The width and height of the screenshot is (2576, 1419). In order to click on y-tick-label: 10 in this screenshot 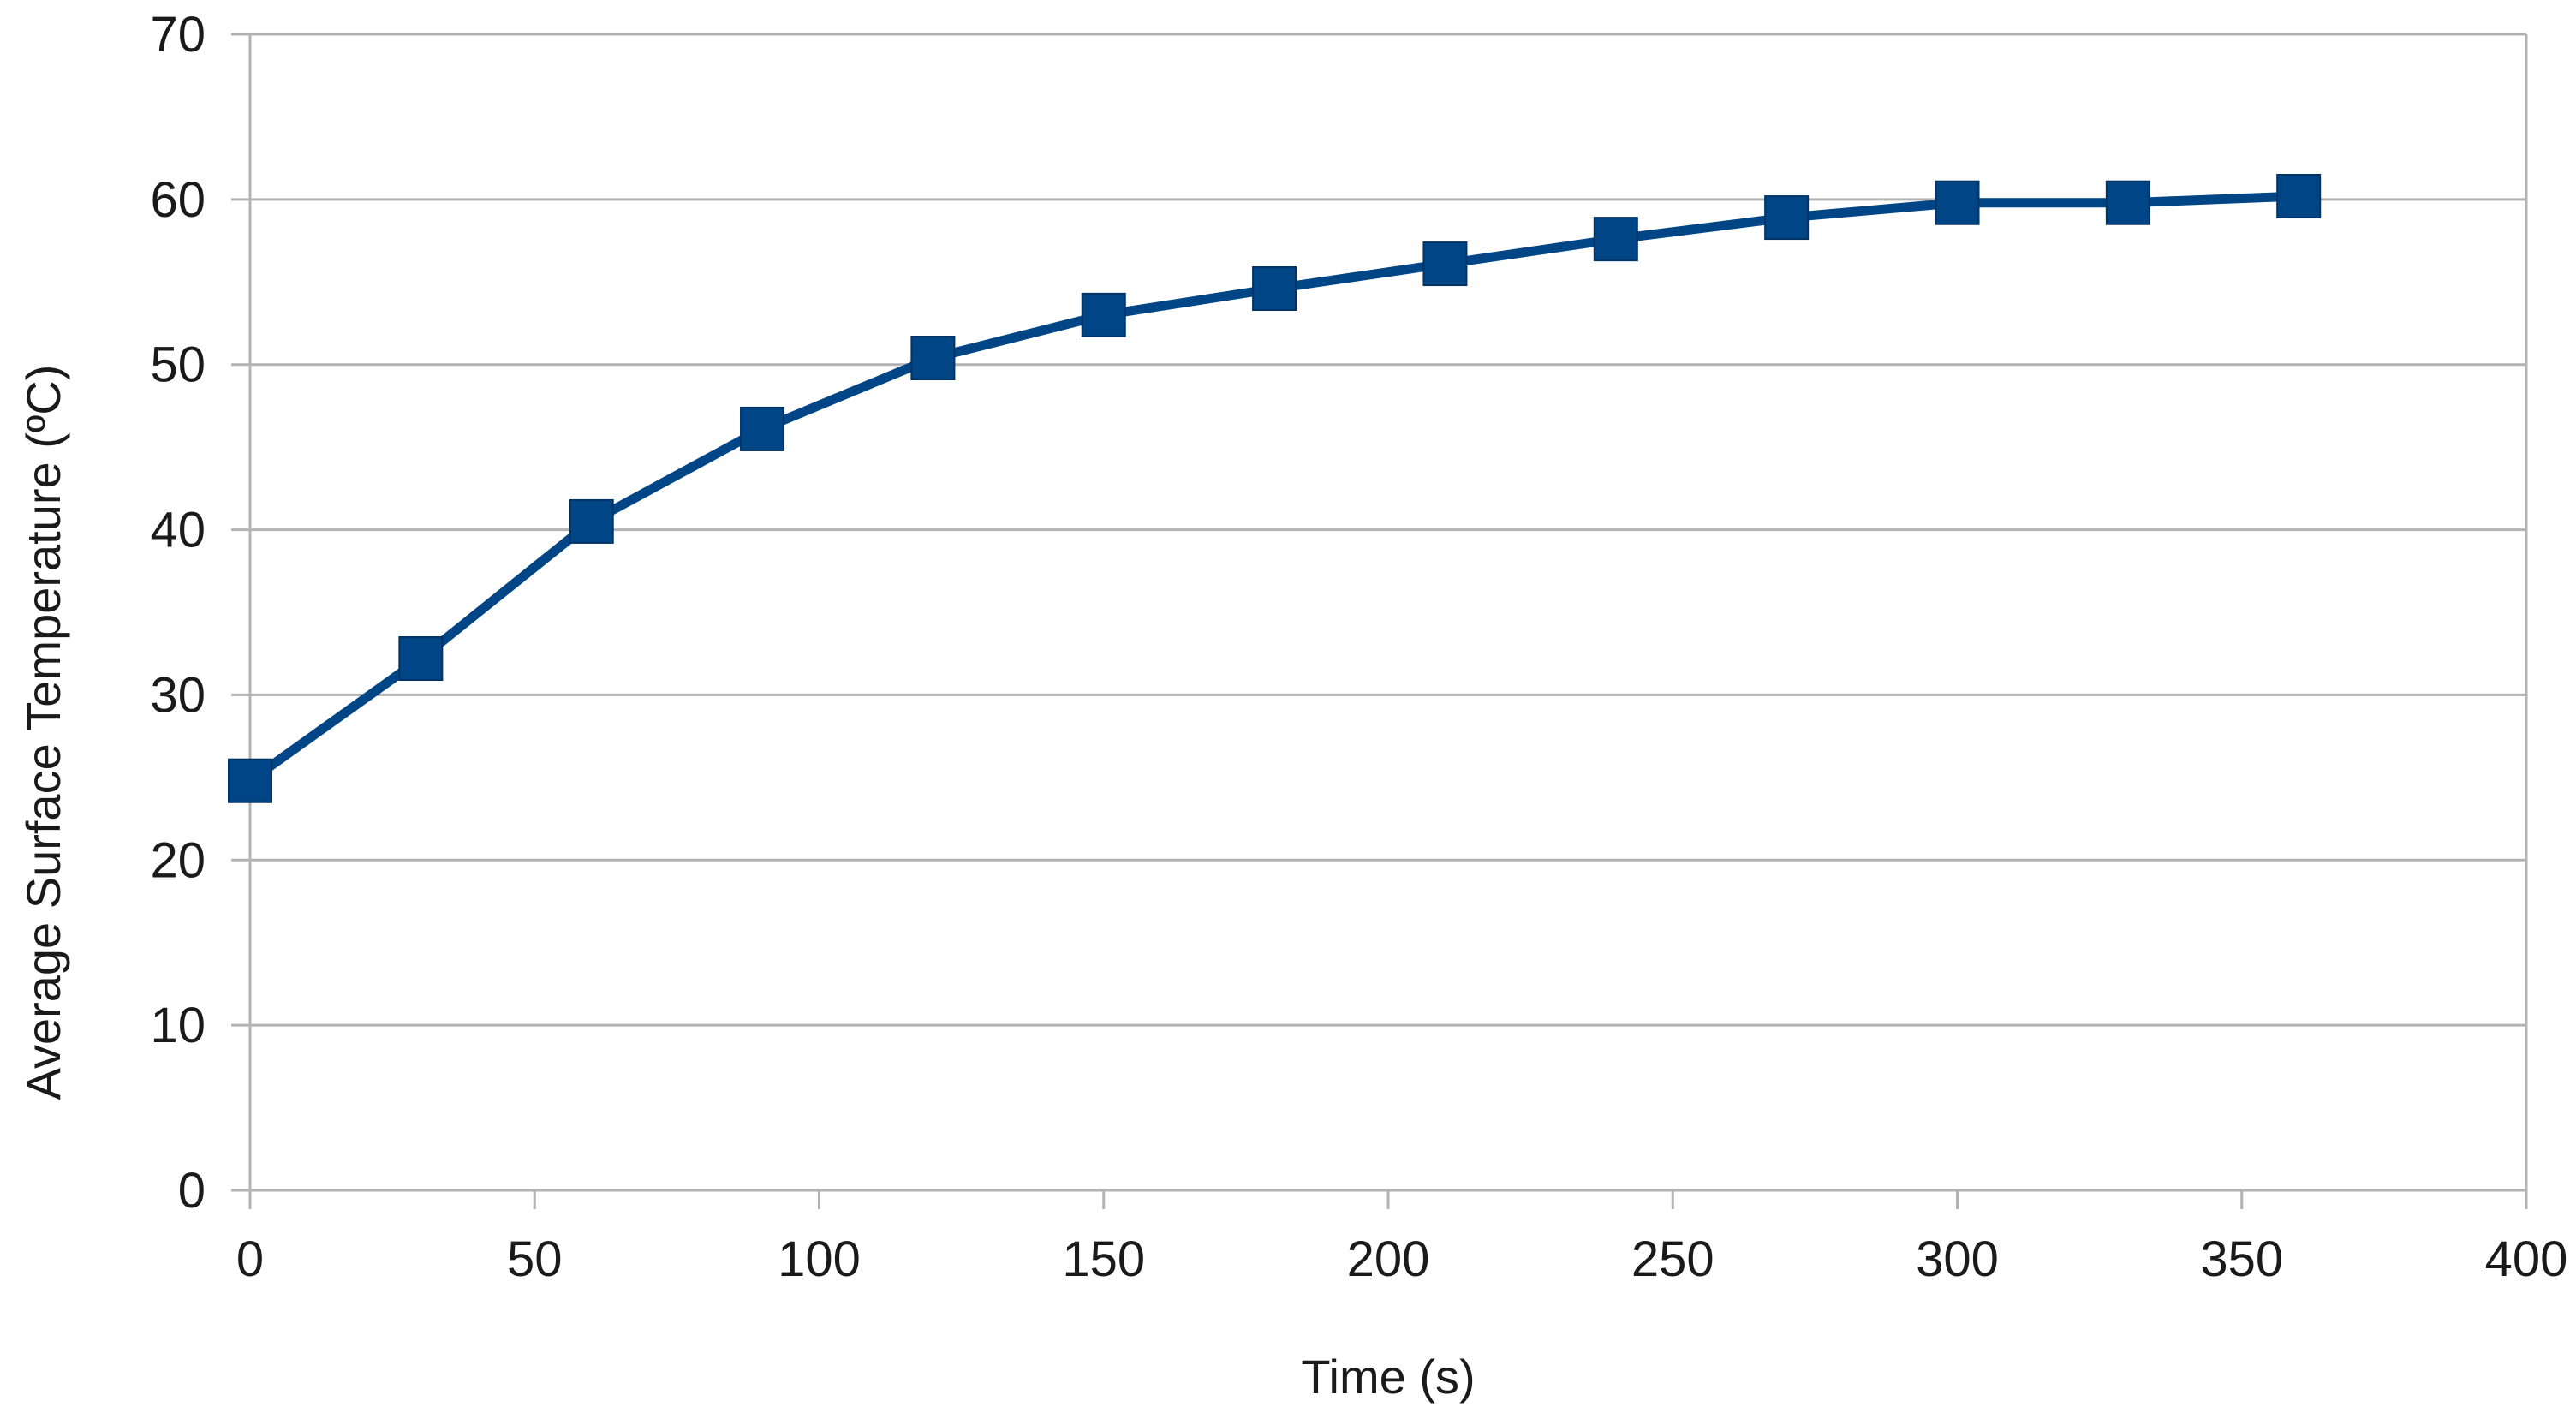, I will do `click(178, 1025)`.